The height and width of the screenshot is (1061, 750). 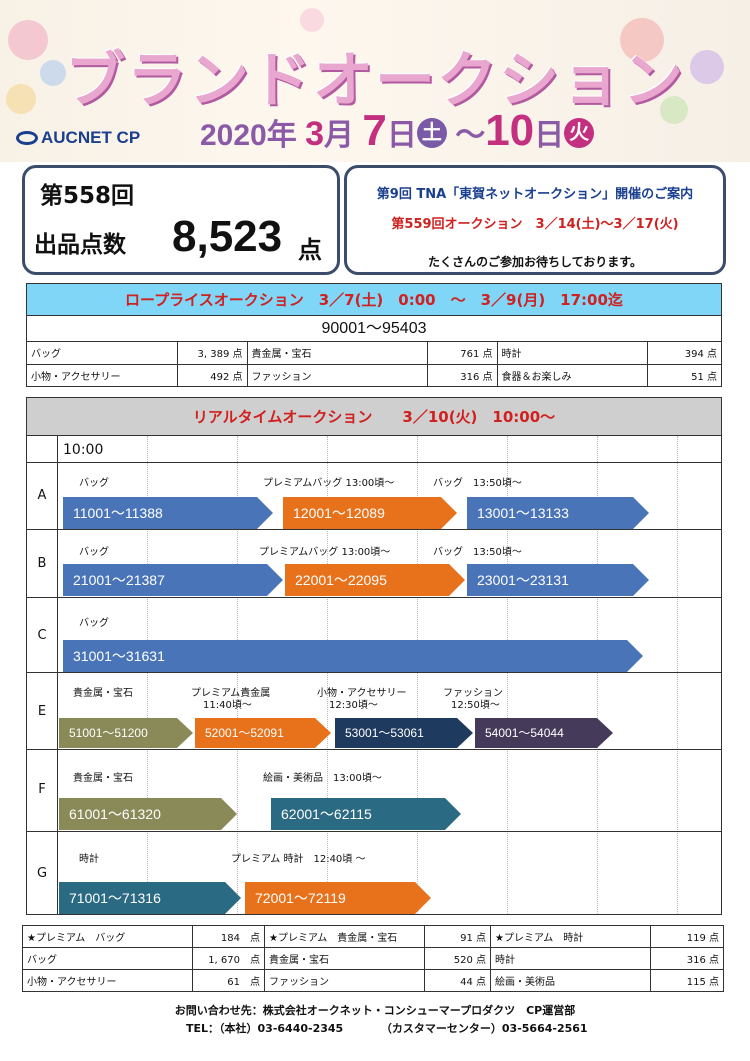 I want to click on category-name: 食器＆お楽しみ, so click(x=572, y=375).